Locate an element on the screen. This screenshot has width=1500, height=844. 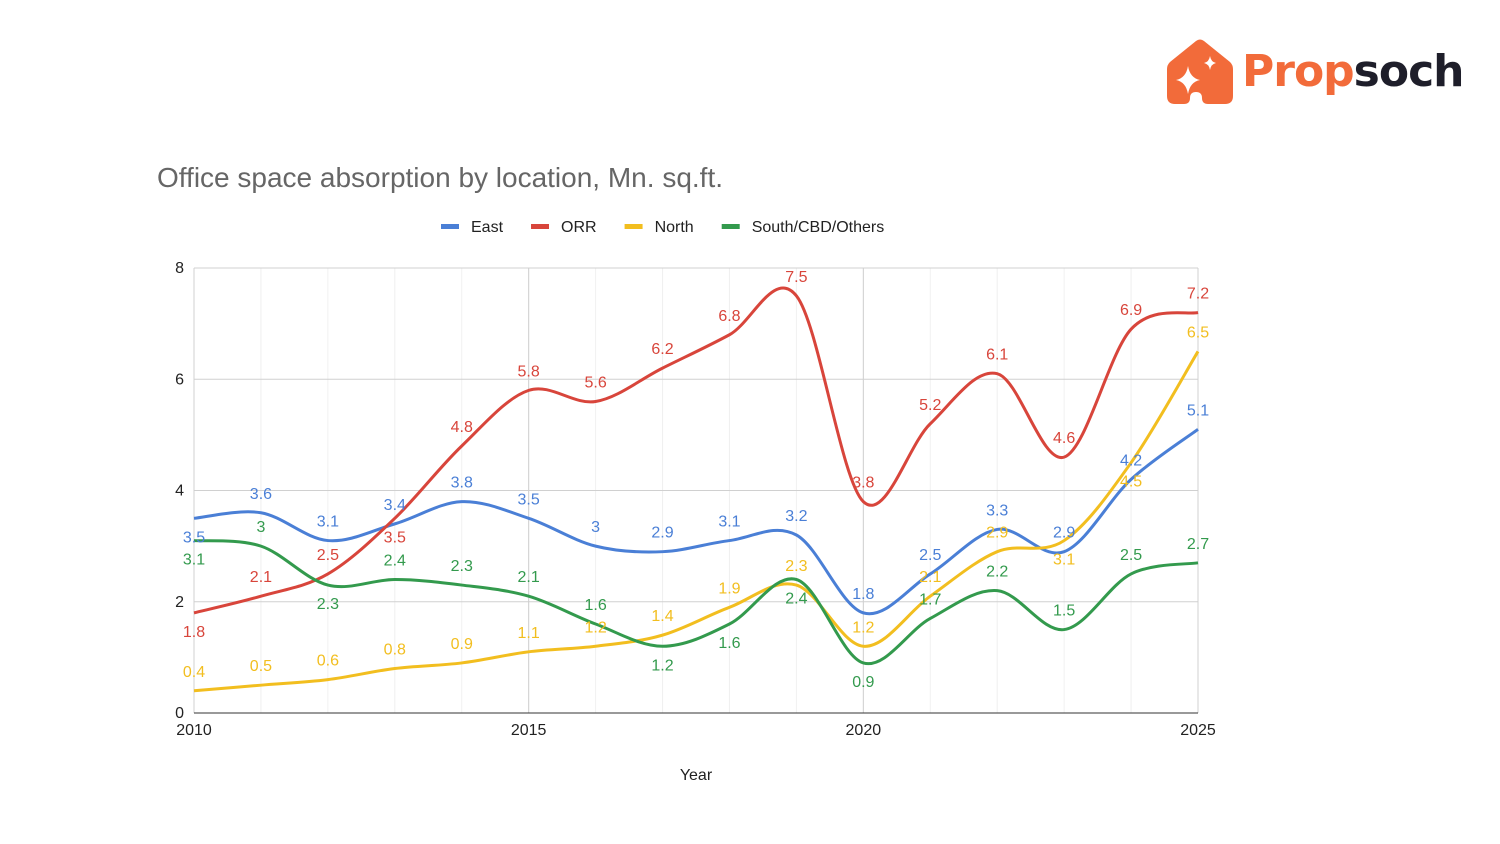
data-label: 6.9 is located at coordinates (1131, 310).